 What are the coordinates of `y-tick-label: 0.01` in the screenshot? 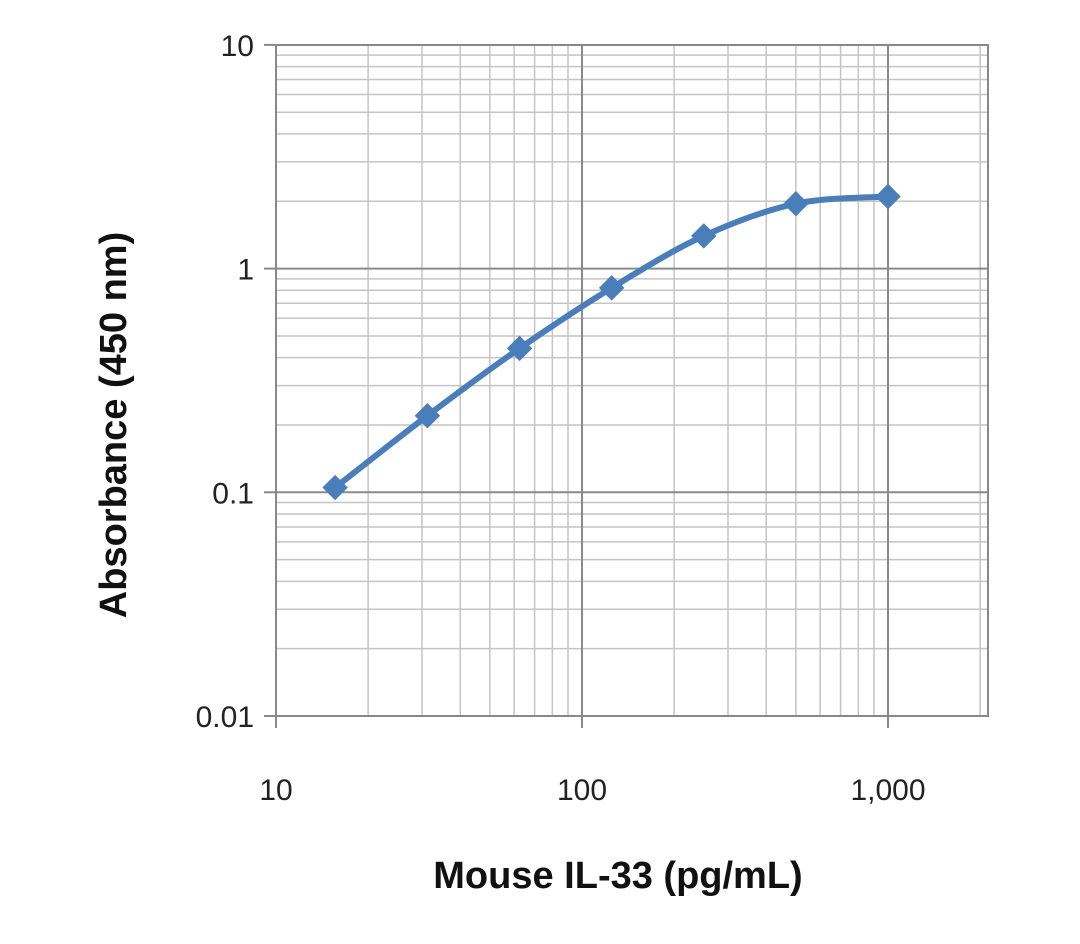 It's located at (225, 717).